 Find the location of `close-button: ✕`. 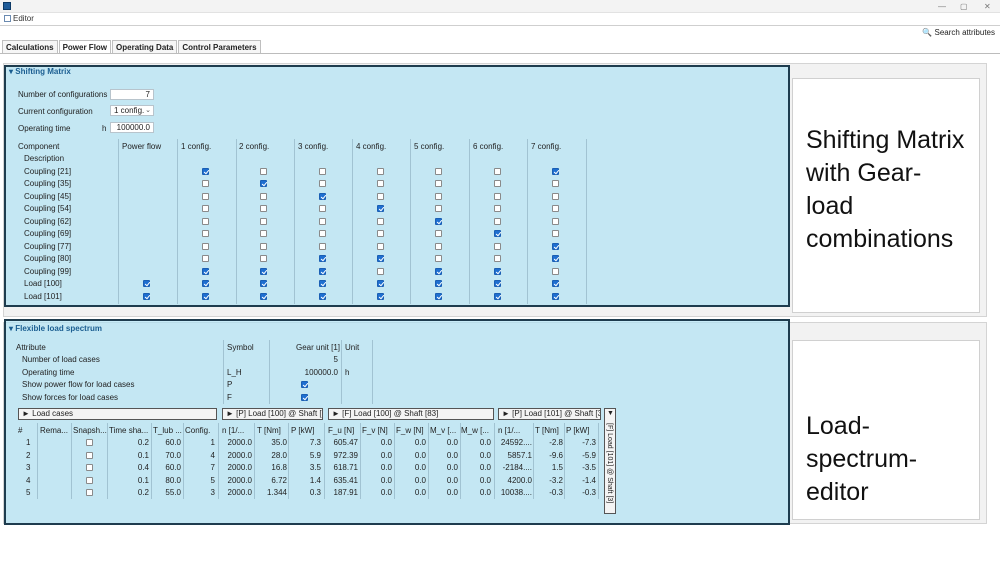

close-button: ✕ is located at coordinates (987, 6).